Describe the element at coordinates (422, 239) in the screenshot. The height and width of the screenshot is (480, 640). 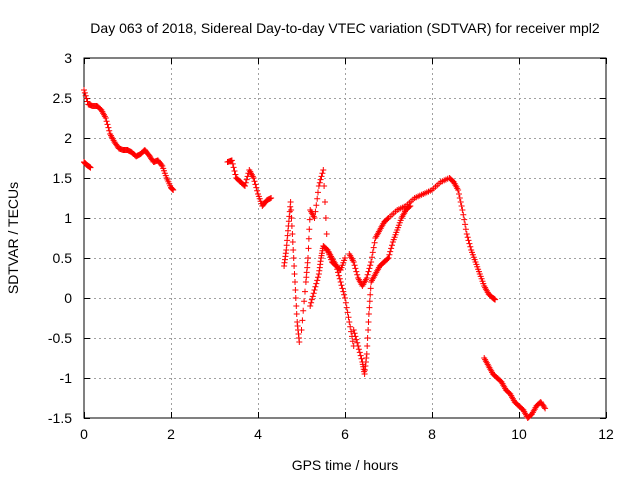
I see `series-evening-rise` at that location.